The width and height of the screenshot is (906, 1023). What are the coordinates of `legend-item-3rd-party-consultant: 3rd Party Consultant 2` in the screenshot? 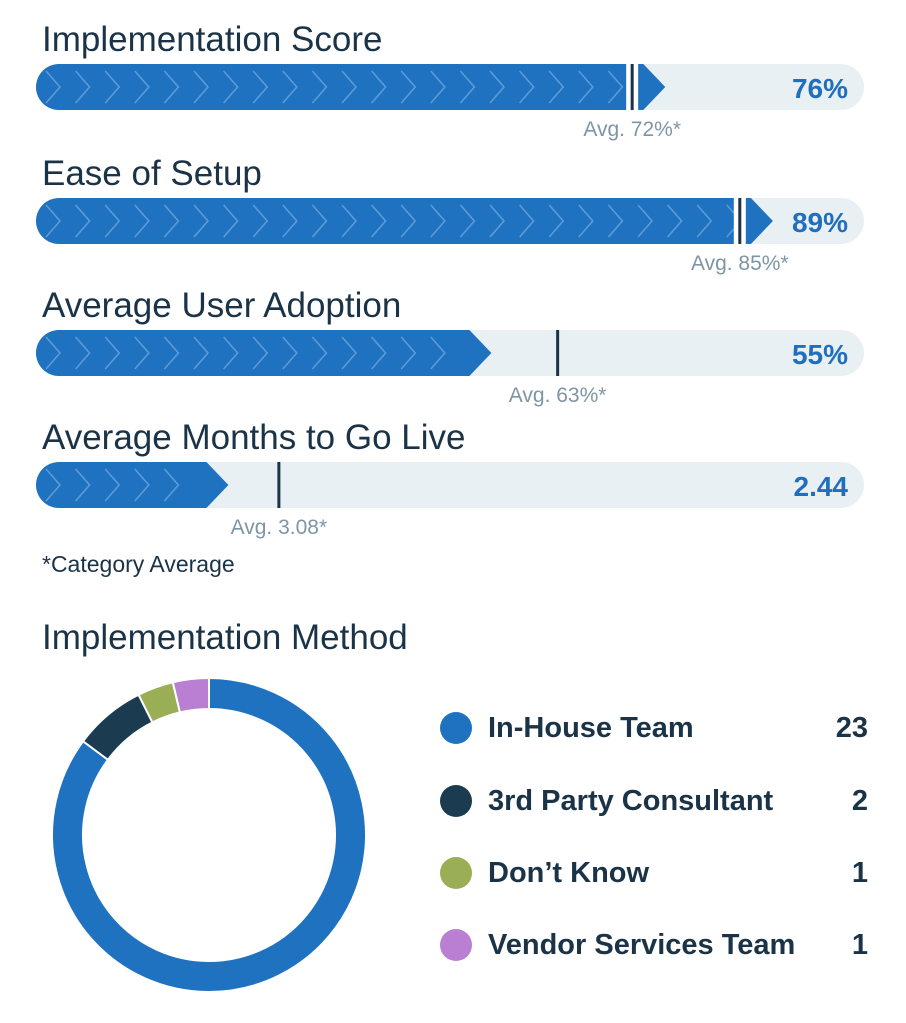 It's located at (655, 801).